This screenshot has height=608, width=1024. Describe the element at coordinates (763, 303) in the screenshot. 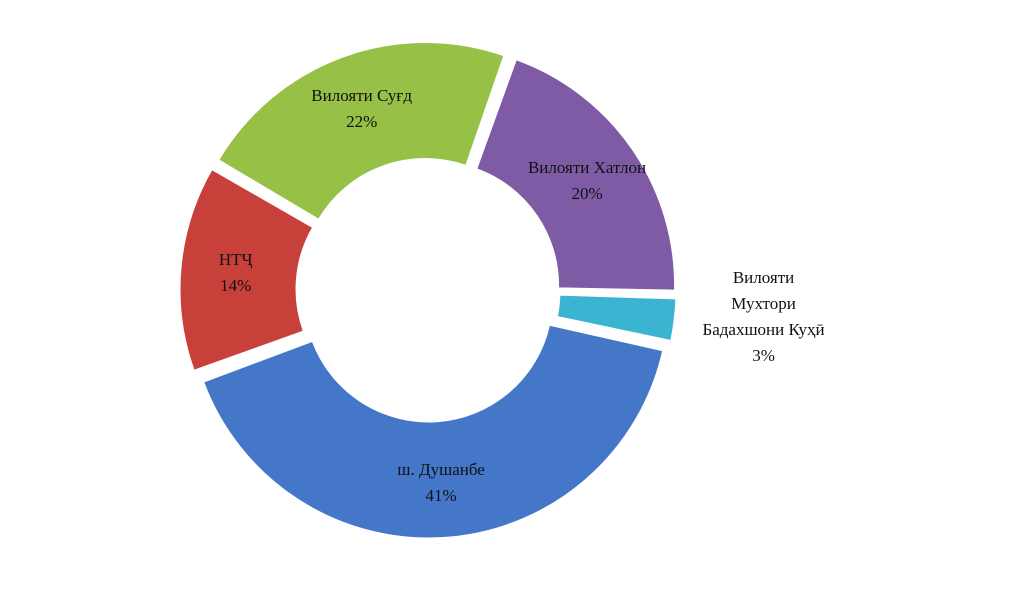

I see `category-label: Вилояти Мухтори Бадахшони Куҳӣ` at that location.